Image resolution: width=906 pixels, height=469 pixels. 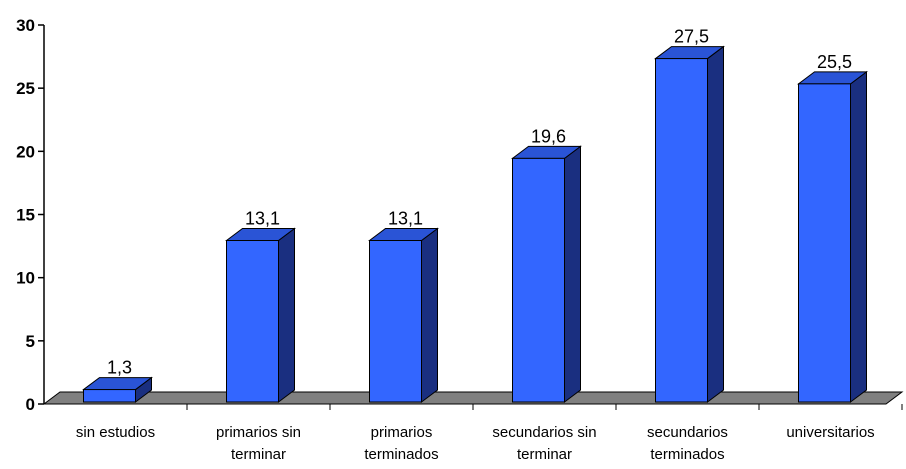 I want to click on x-tick-label: secundarios terminados, so click(x=687, y=443).